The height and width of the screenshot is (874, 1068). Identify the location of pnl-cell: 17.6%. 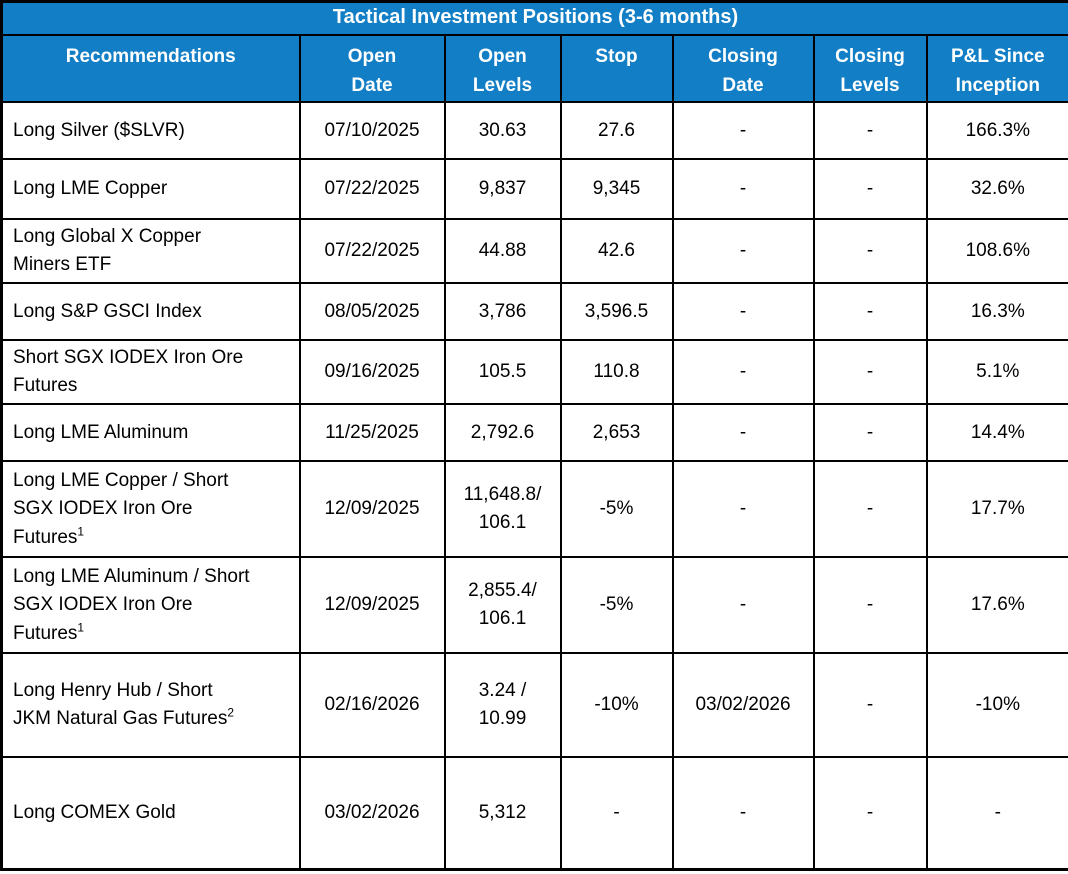
(996, 605).